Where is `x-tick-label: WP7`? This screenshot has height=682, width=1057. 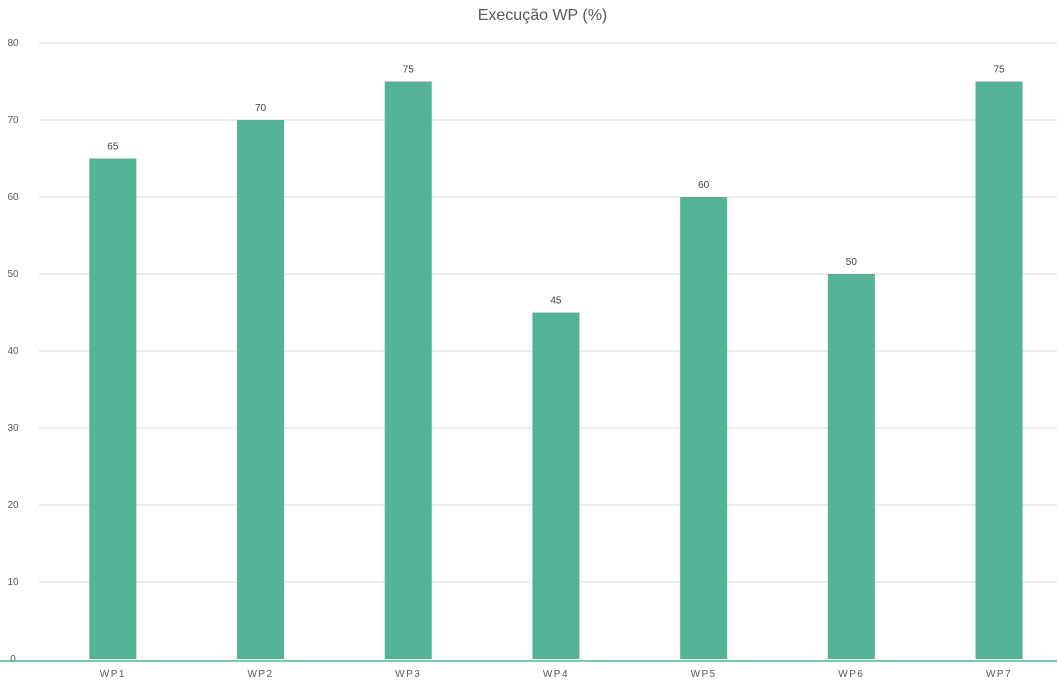
x-tick-label: WP7 is located at coordinates (999, 674).